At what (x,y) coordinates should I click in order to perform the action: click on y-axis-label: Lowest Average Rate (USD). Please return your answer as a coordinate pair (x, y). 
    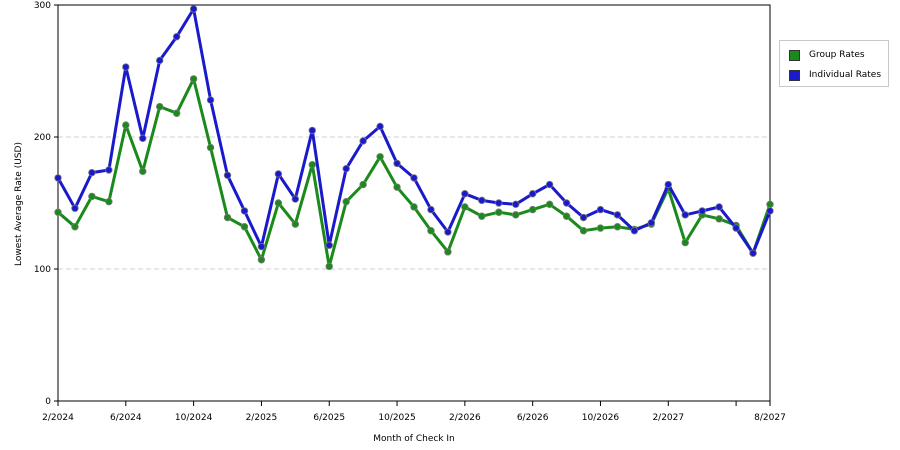
    Looking at the image, I should click on (19, 204).